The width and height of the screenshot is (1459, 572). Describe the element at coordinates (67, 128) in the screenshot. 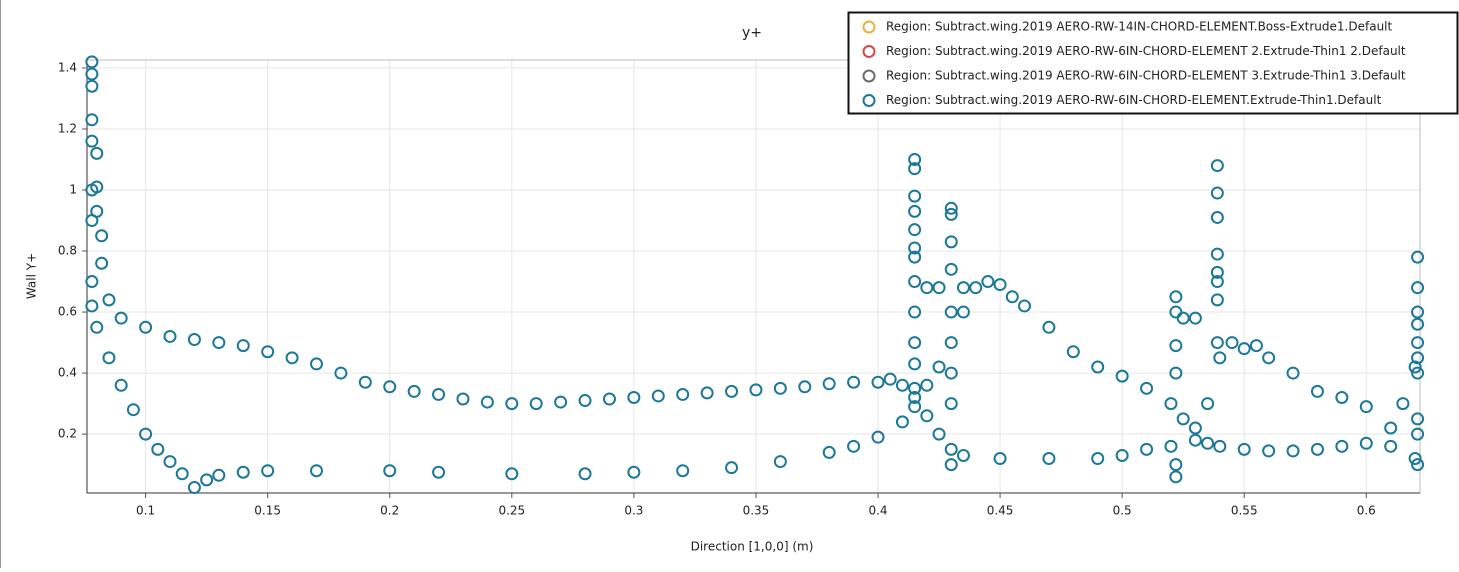

I see `y-tick-label: 1.2` at that location.